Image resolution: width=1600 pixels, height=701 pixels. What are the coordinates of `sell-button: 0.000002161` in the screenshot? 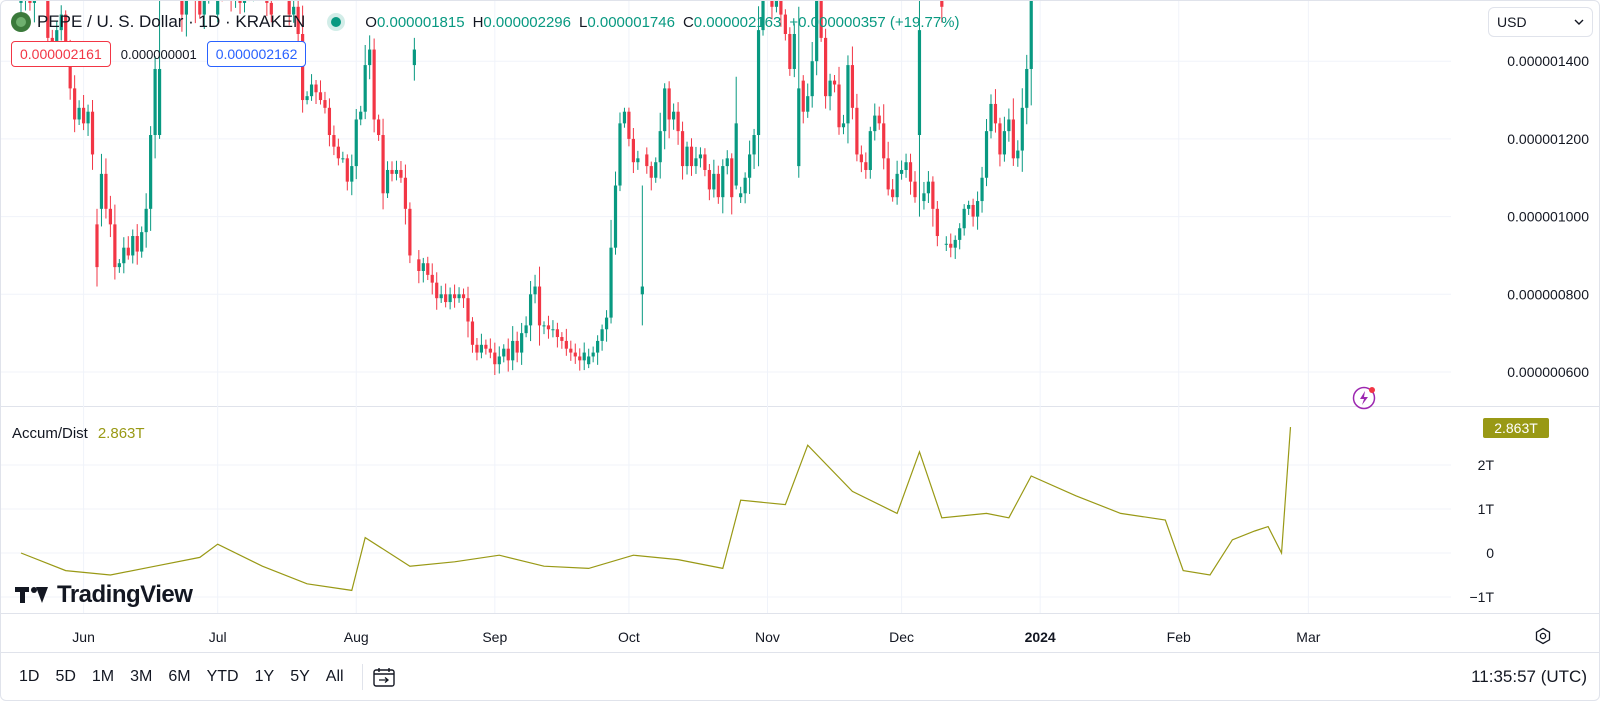 It's located at (61, 54).